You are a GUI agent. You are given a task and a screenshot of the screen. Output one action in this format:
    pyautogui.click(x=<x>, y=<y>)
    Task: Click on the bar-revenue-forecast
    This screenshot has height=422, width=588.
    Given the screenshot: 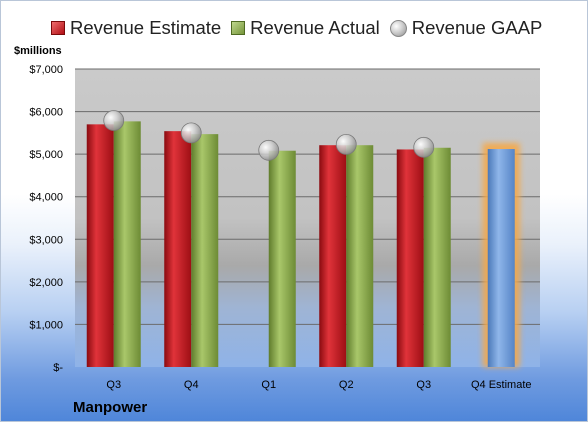 What is the action you would take?
    pyautogui.click(x=501, y=258)
    